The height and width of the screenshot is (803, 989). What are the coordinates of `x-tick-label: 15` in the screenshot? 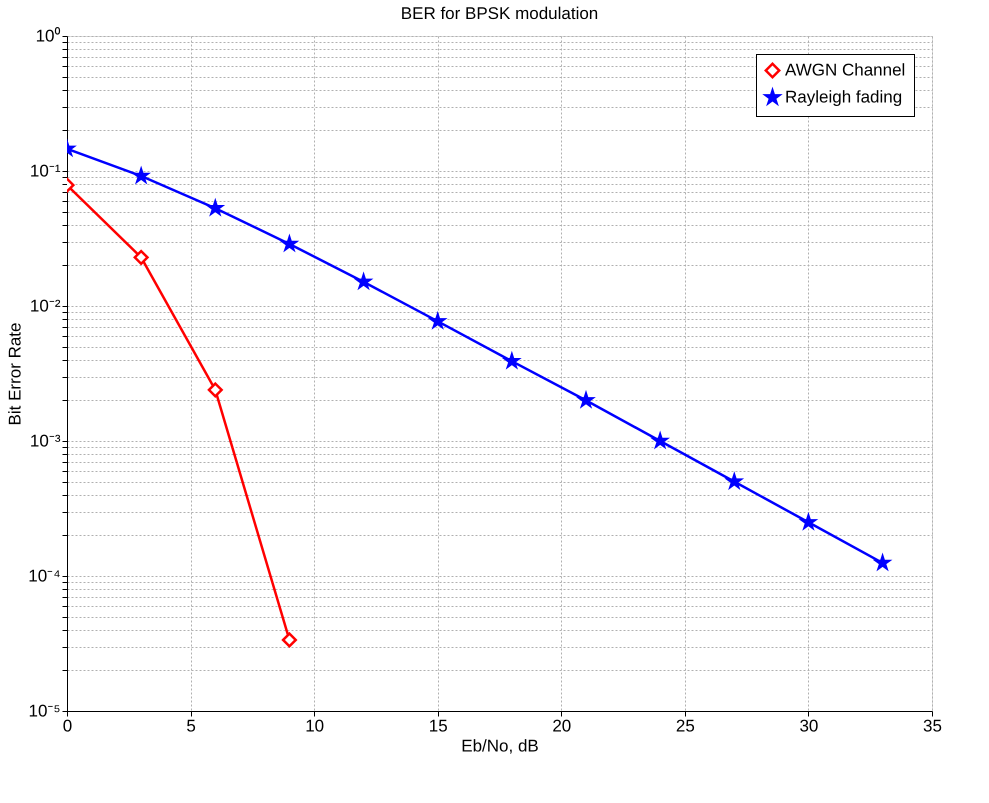 It's located at (438, 726).